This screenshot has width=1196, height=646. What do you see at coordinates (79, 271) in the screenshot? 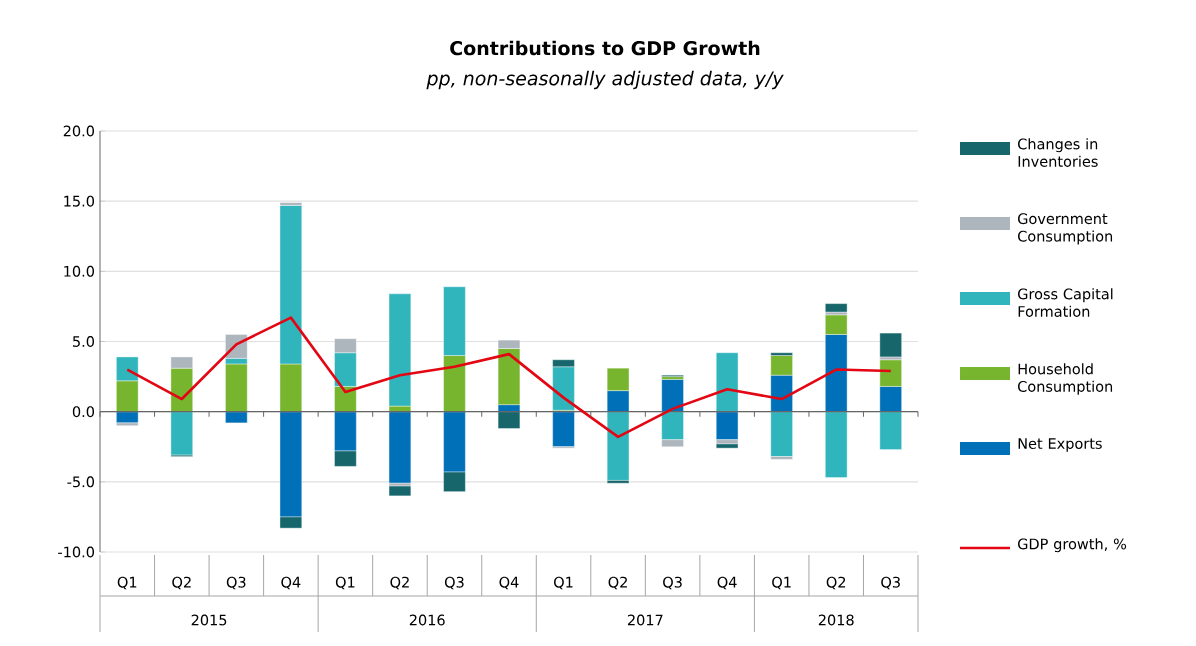
I see `y-tick-label: 10.0` at bounding box center [79, 271].